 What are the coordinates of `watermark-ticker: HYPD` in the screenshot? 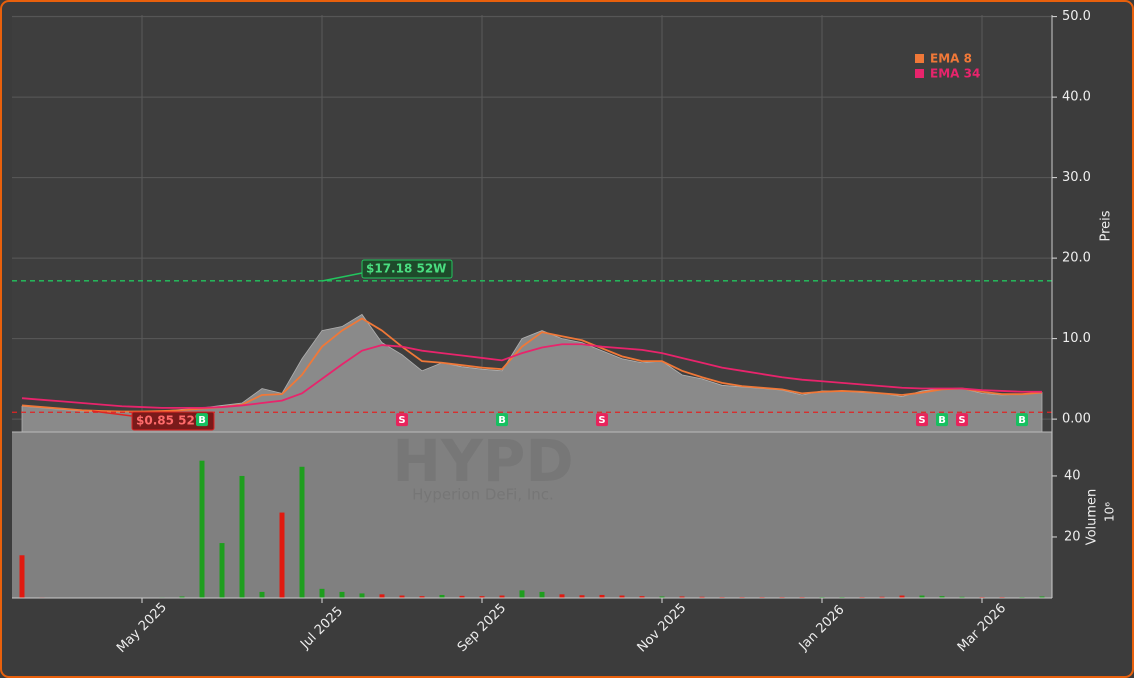 It's located at (482, 461).